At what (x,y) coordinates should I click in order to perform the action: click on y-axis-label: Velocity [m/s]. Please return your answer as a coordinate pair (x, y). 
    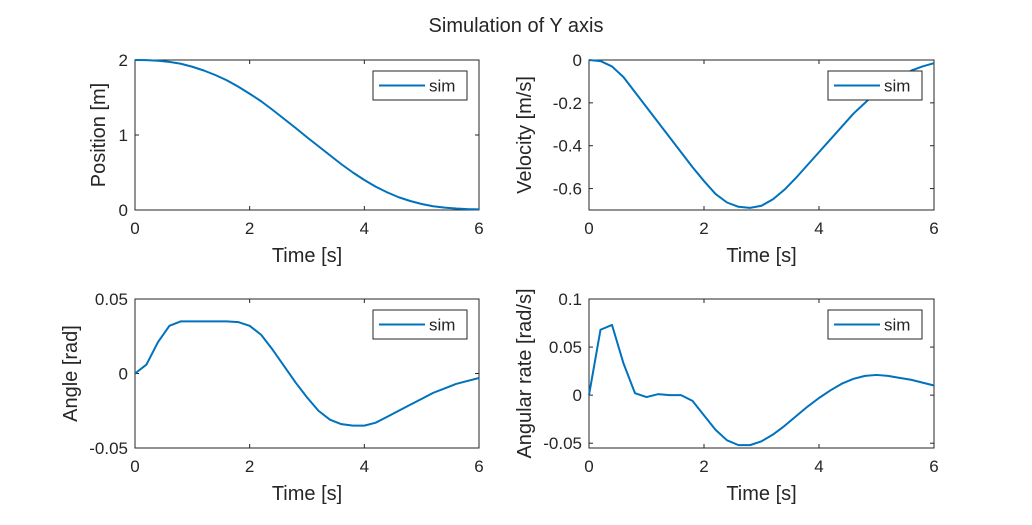
    Looking at the image, I should click on (525, 135).